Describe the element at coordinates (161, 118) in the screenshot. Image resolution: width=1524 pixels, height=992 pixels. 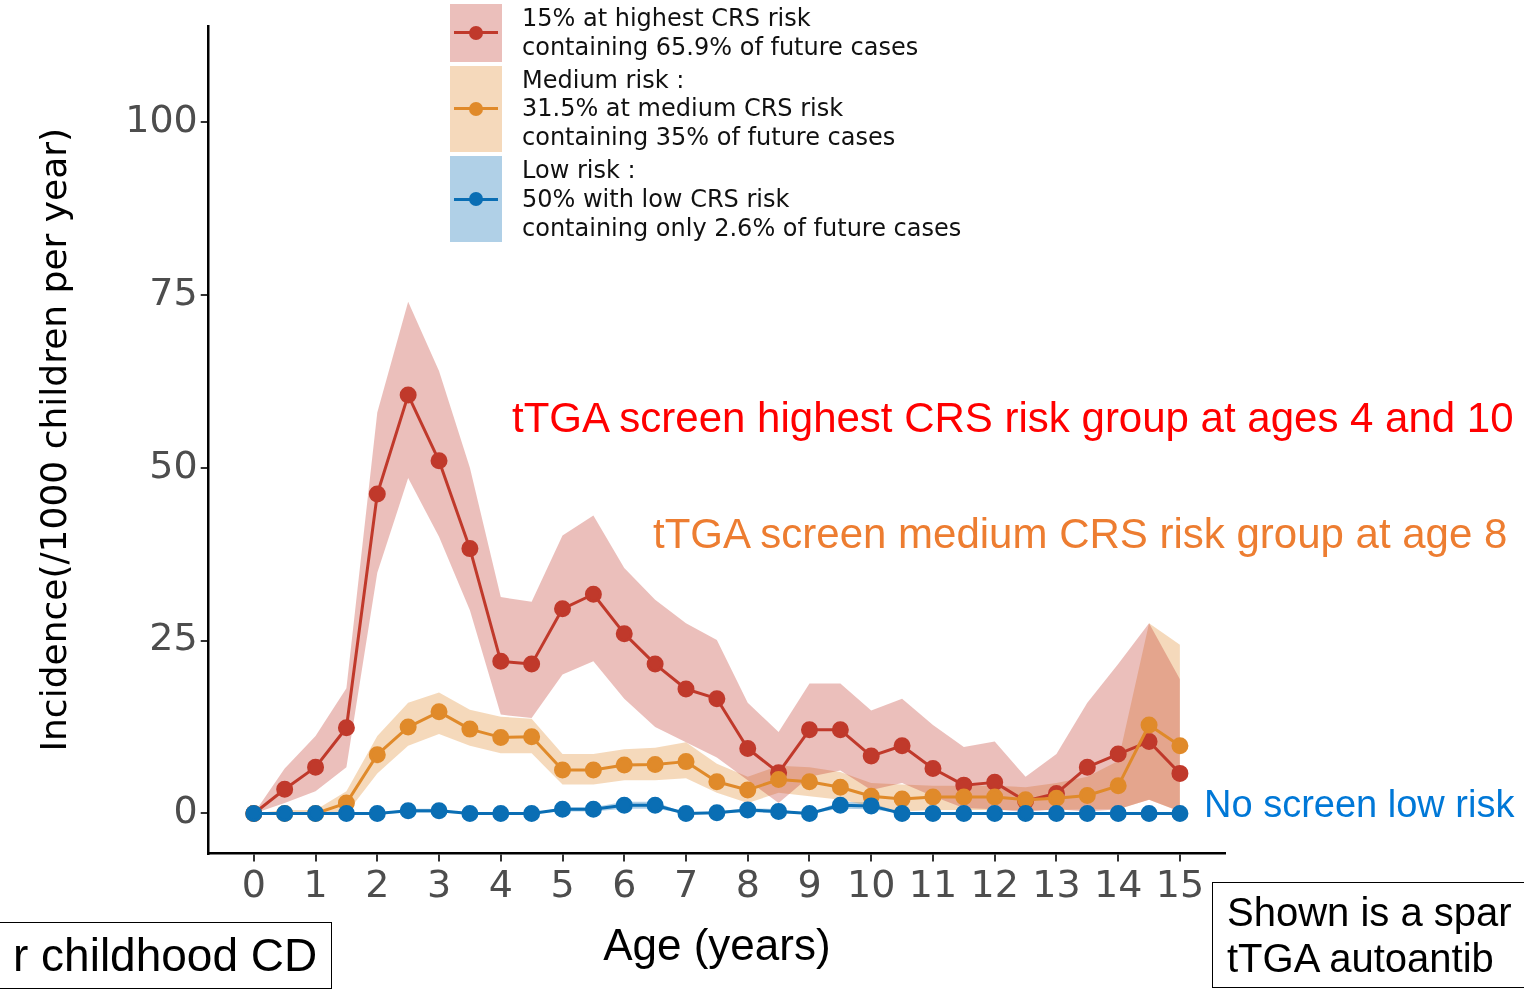
I see `y-tick-label: 100` at that location.